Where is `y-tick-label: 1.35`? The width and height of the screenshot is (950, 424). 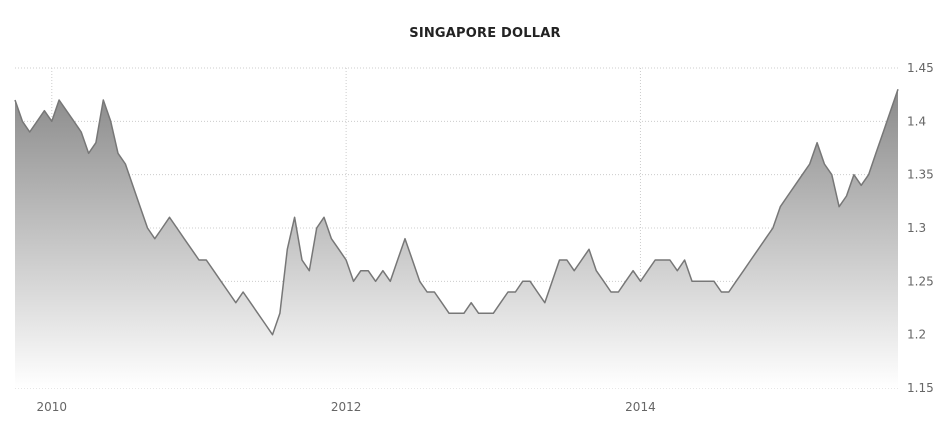
y-tick-label: 1.35 is located at coordinates (920, 175).